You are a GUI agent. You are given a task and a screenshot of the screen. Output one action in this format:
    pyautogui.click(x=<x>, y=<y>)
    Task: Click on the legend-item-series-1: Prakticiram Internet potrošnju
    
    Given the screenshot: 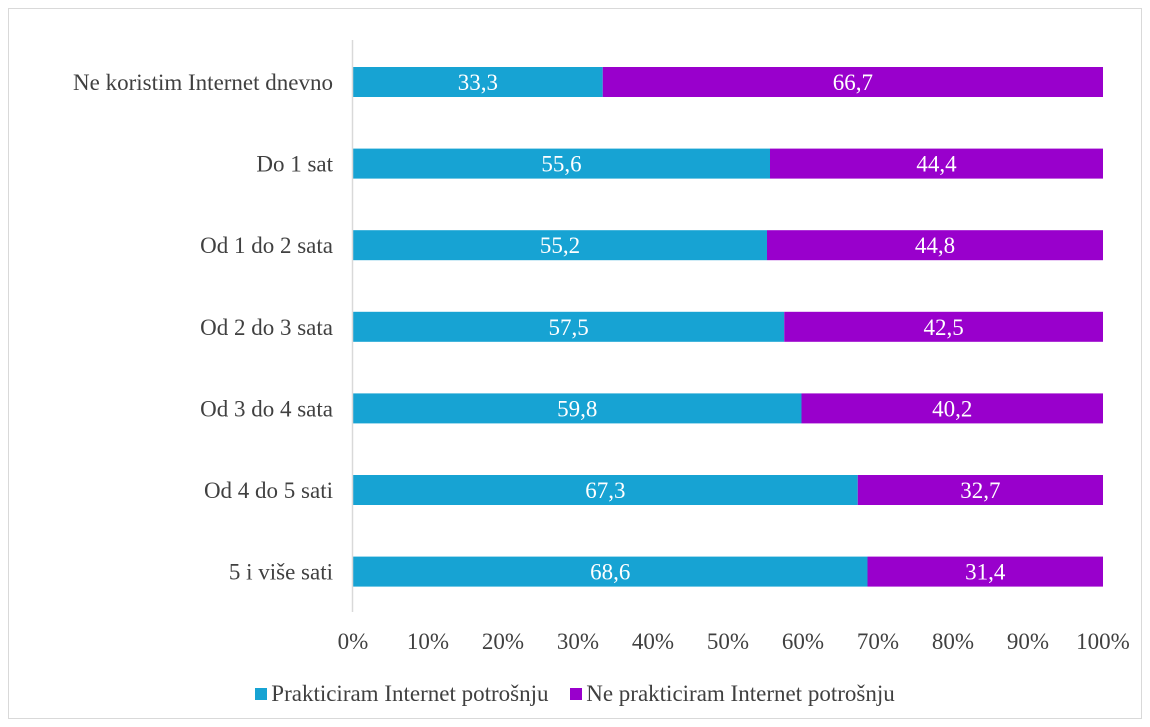 What is the action you would take?
    pyautogui.click(x=401, y=694)
    